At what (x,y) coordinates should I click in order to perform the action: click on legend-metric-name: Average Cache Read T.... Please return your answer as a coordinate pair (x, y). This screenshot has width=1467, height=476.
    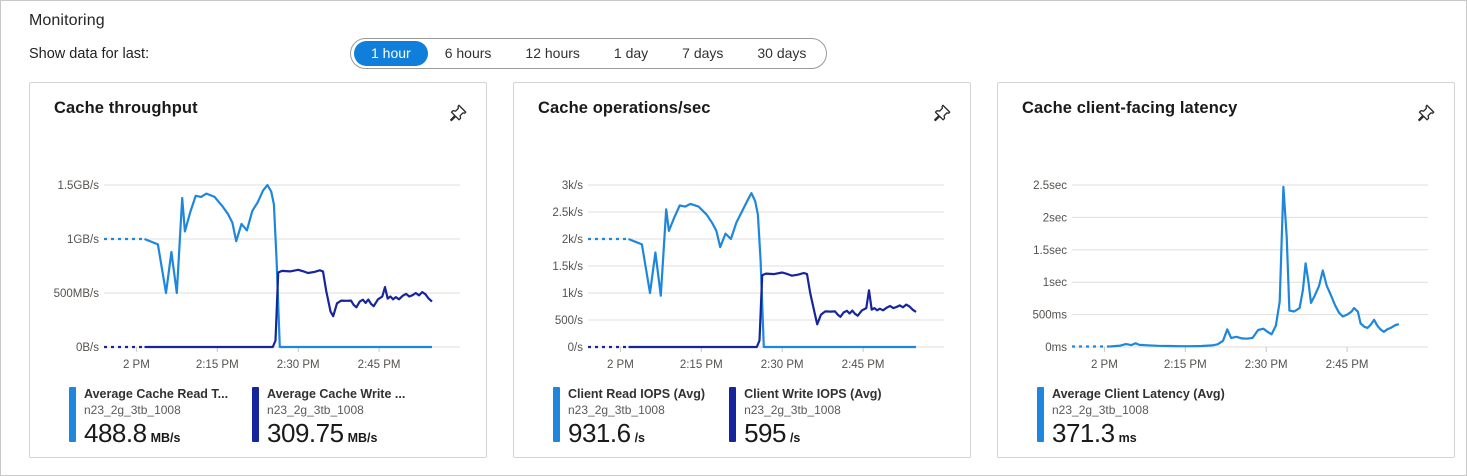
    Looking at the image, I should click on (156, 394).